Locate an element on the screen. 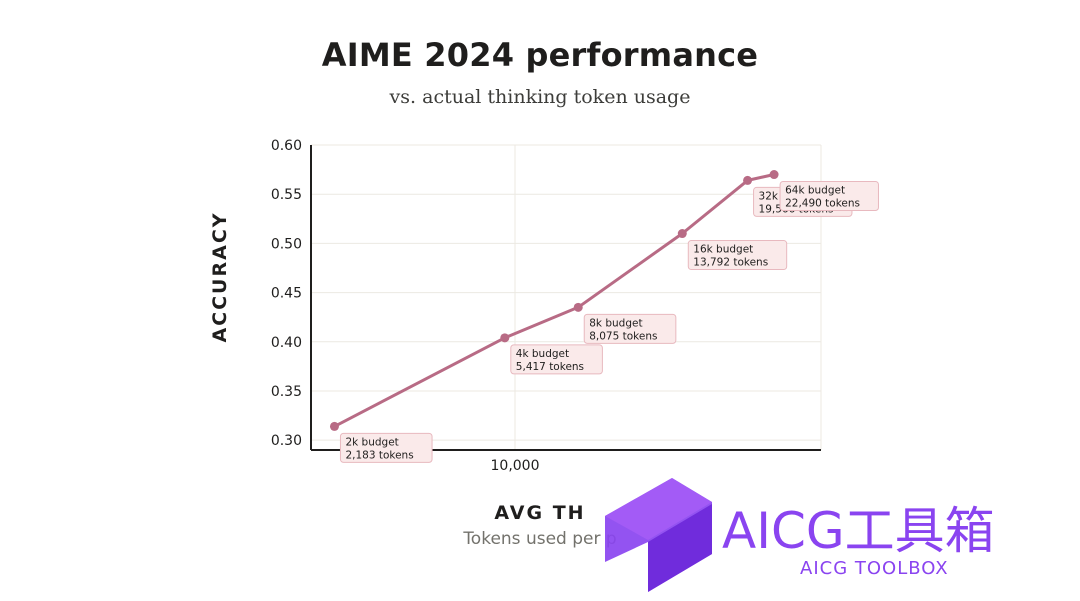  x-tick-label: 10,000 is located at coordinates (515, 466).